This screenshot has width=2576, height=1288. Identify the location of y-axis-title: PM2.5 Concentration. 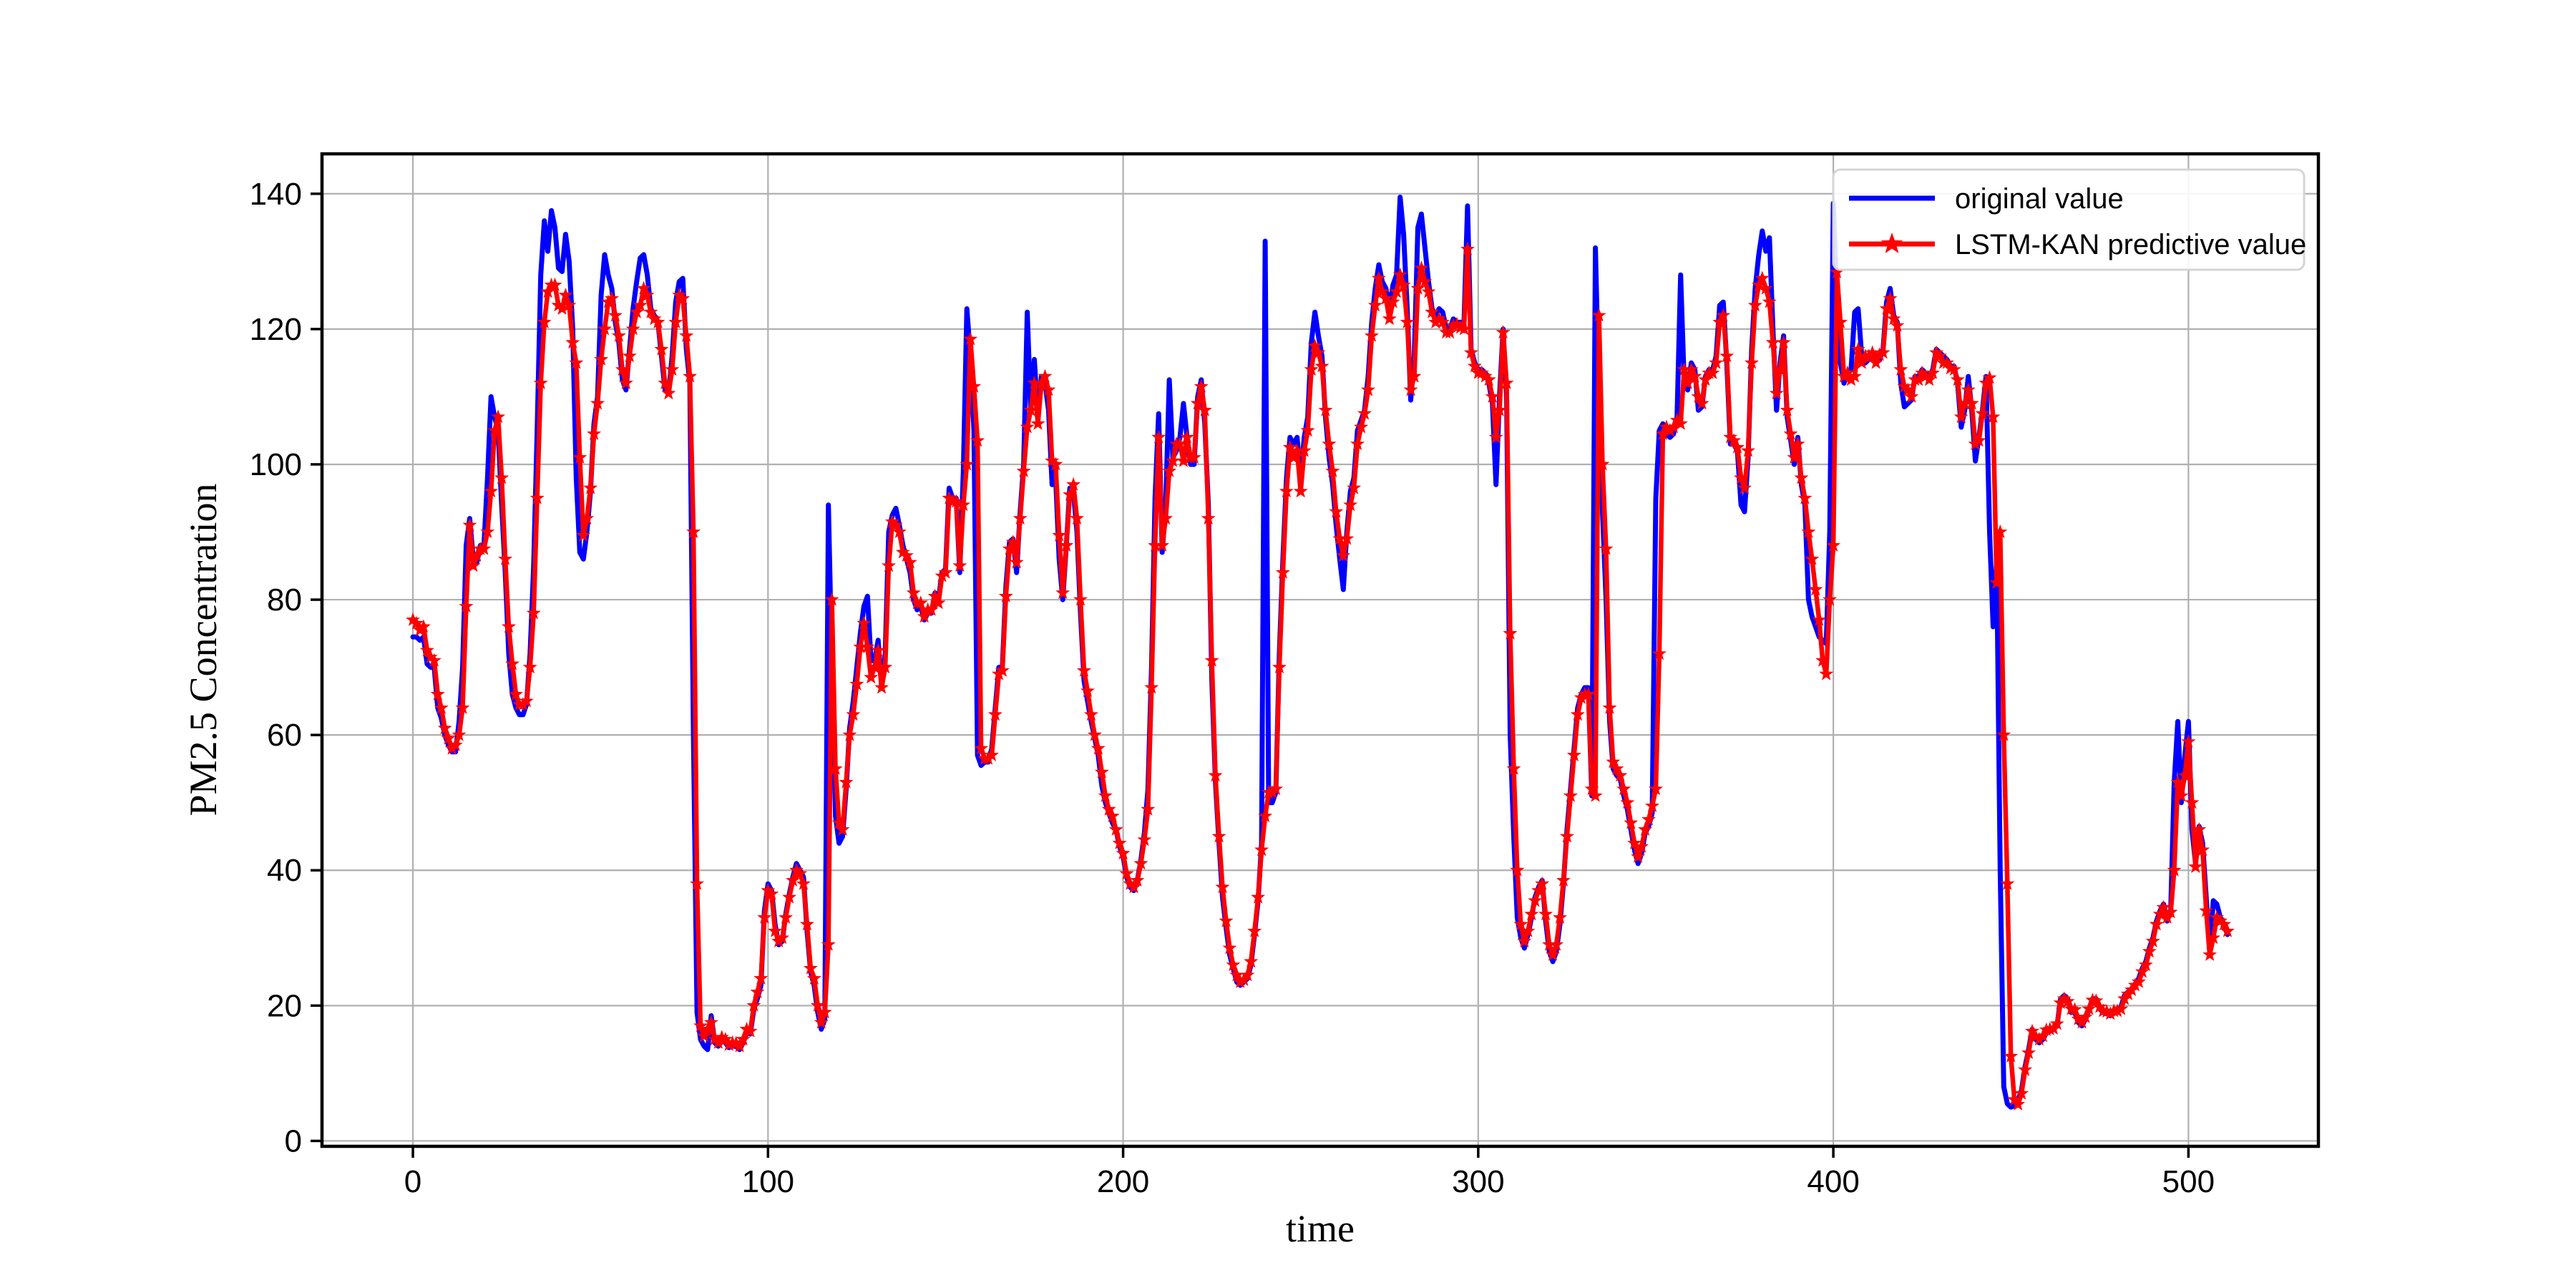
(203, 650).